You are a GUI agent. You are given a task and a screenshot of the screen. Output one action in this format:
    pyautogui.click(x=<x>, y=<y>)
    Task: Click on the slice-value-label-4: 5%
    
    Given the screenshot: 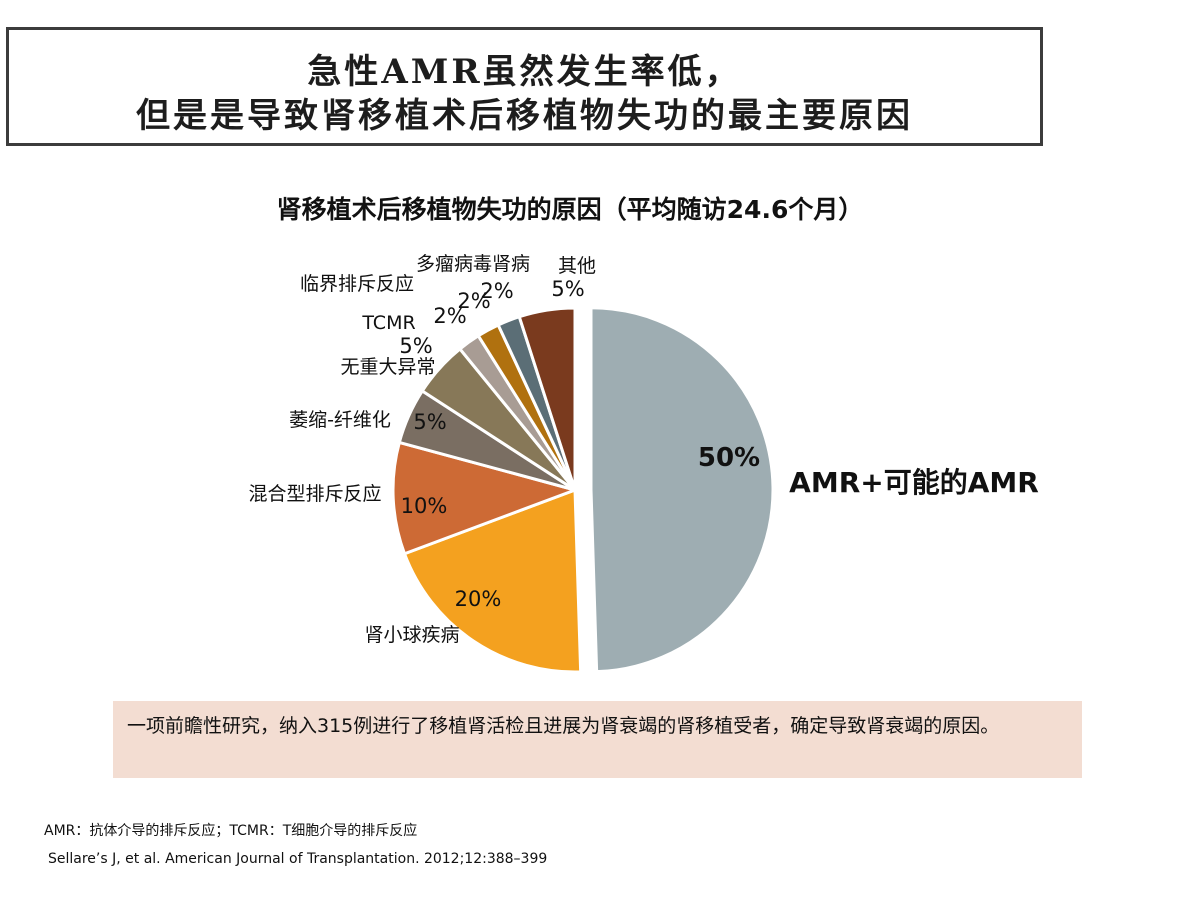 What is the action you would take?
    pyautogui.click(x=429, y=422)
    